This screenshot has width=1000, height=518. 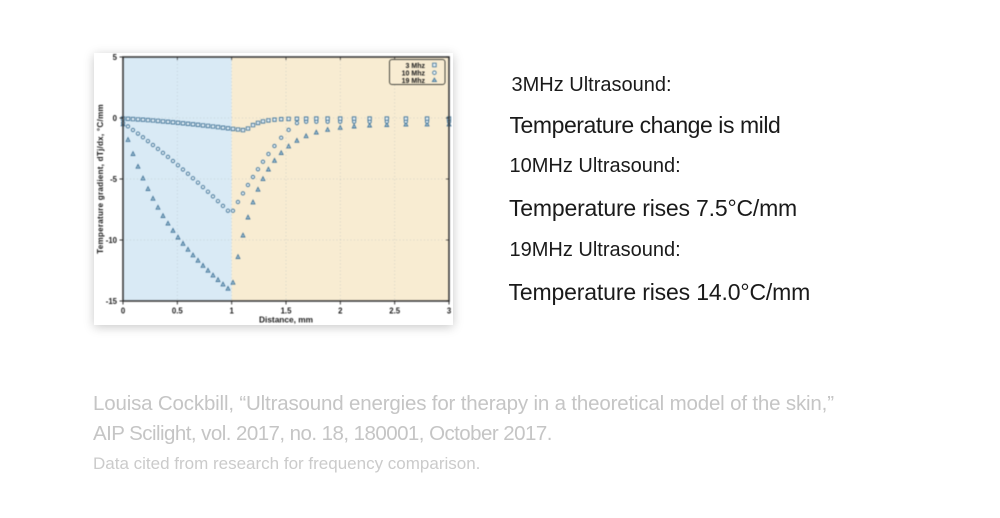 I want to click on svg-text: 2.5, so click(x=395, y=311).